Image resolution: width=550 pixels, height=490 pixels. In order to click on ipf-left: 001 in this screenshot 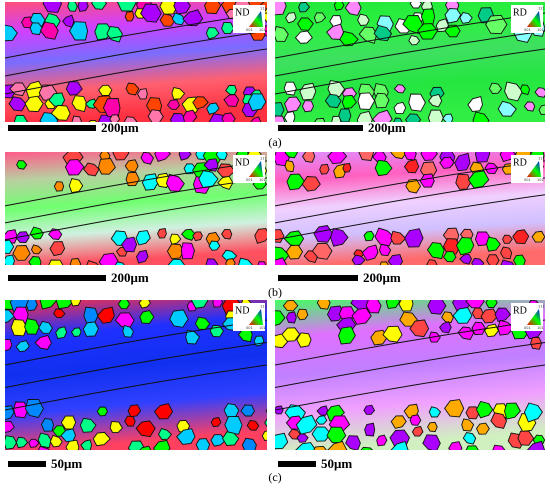, I will do `click(527, 328)`.